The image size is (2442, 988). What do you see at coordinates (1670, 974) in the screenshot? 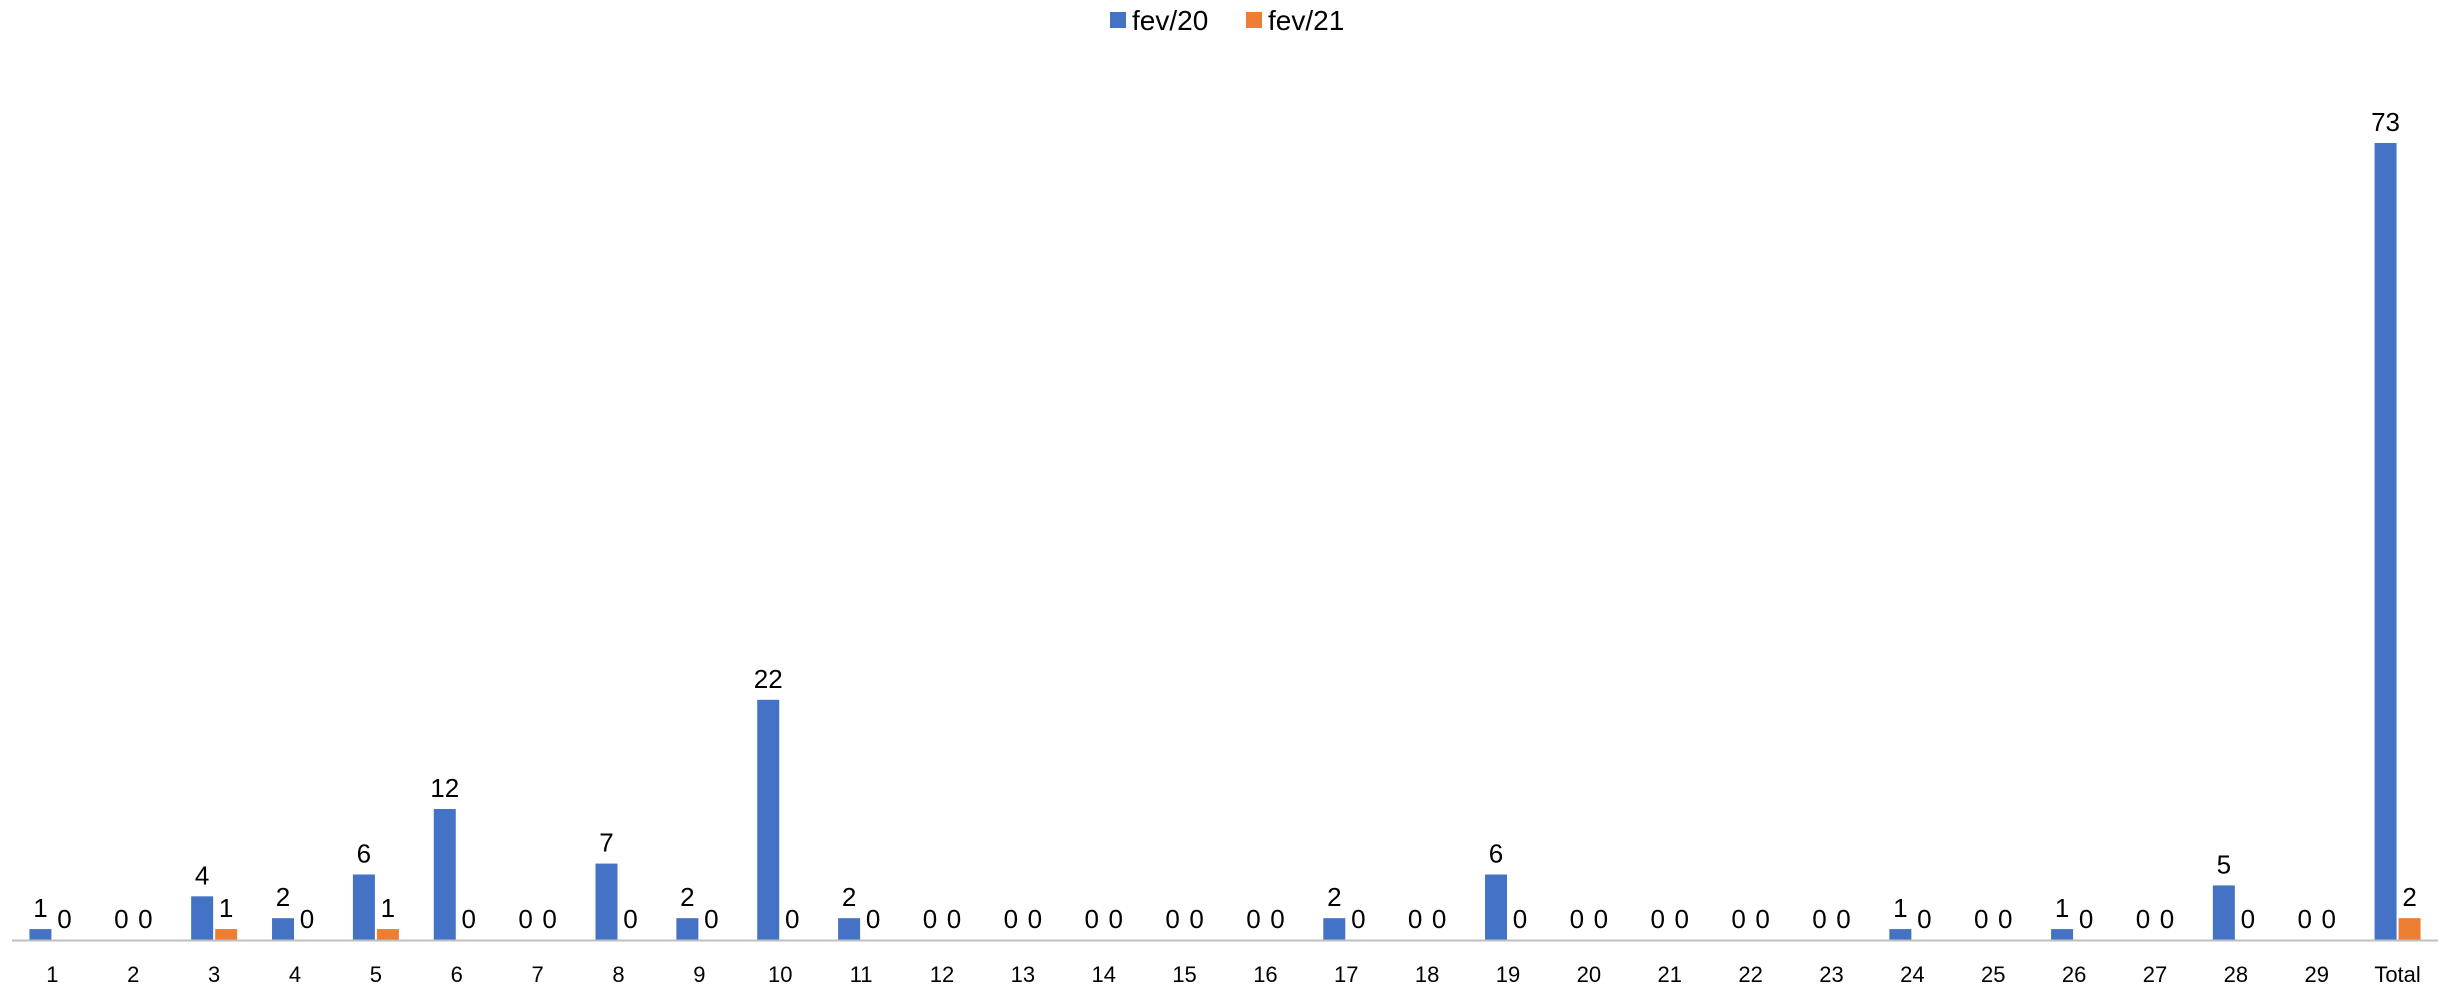
I see `x-tick-label: 21` at bounding box center [1670, 974].